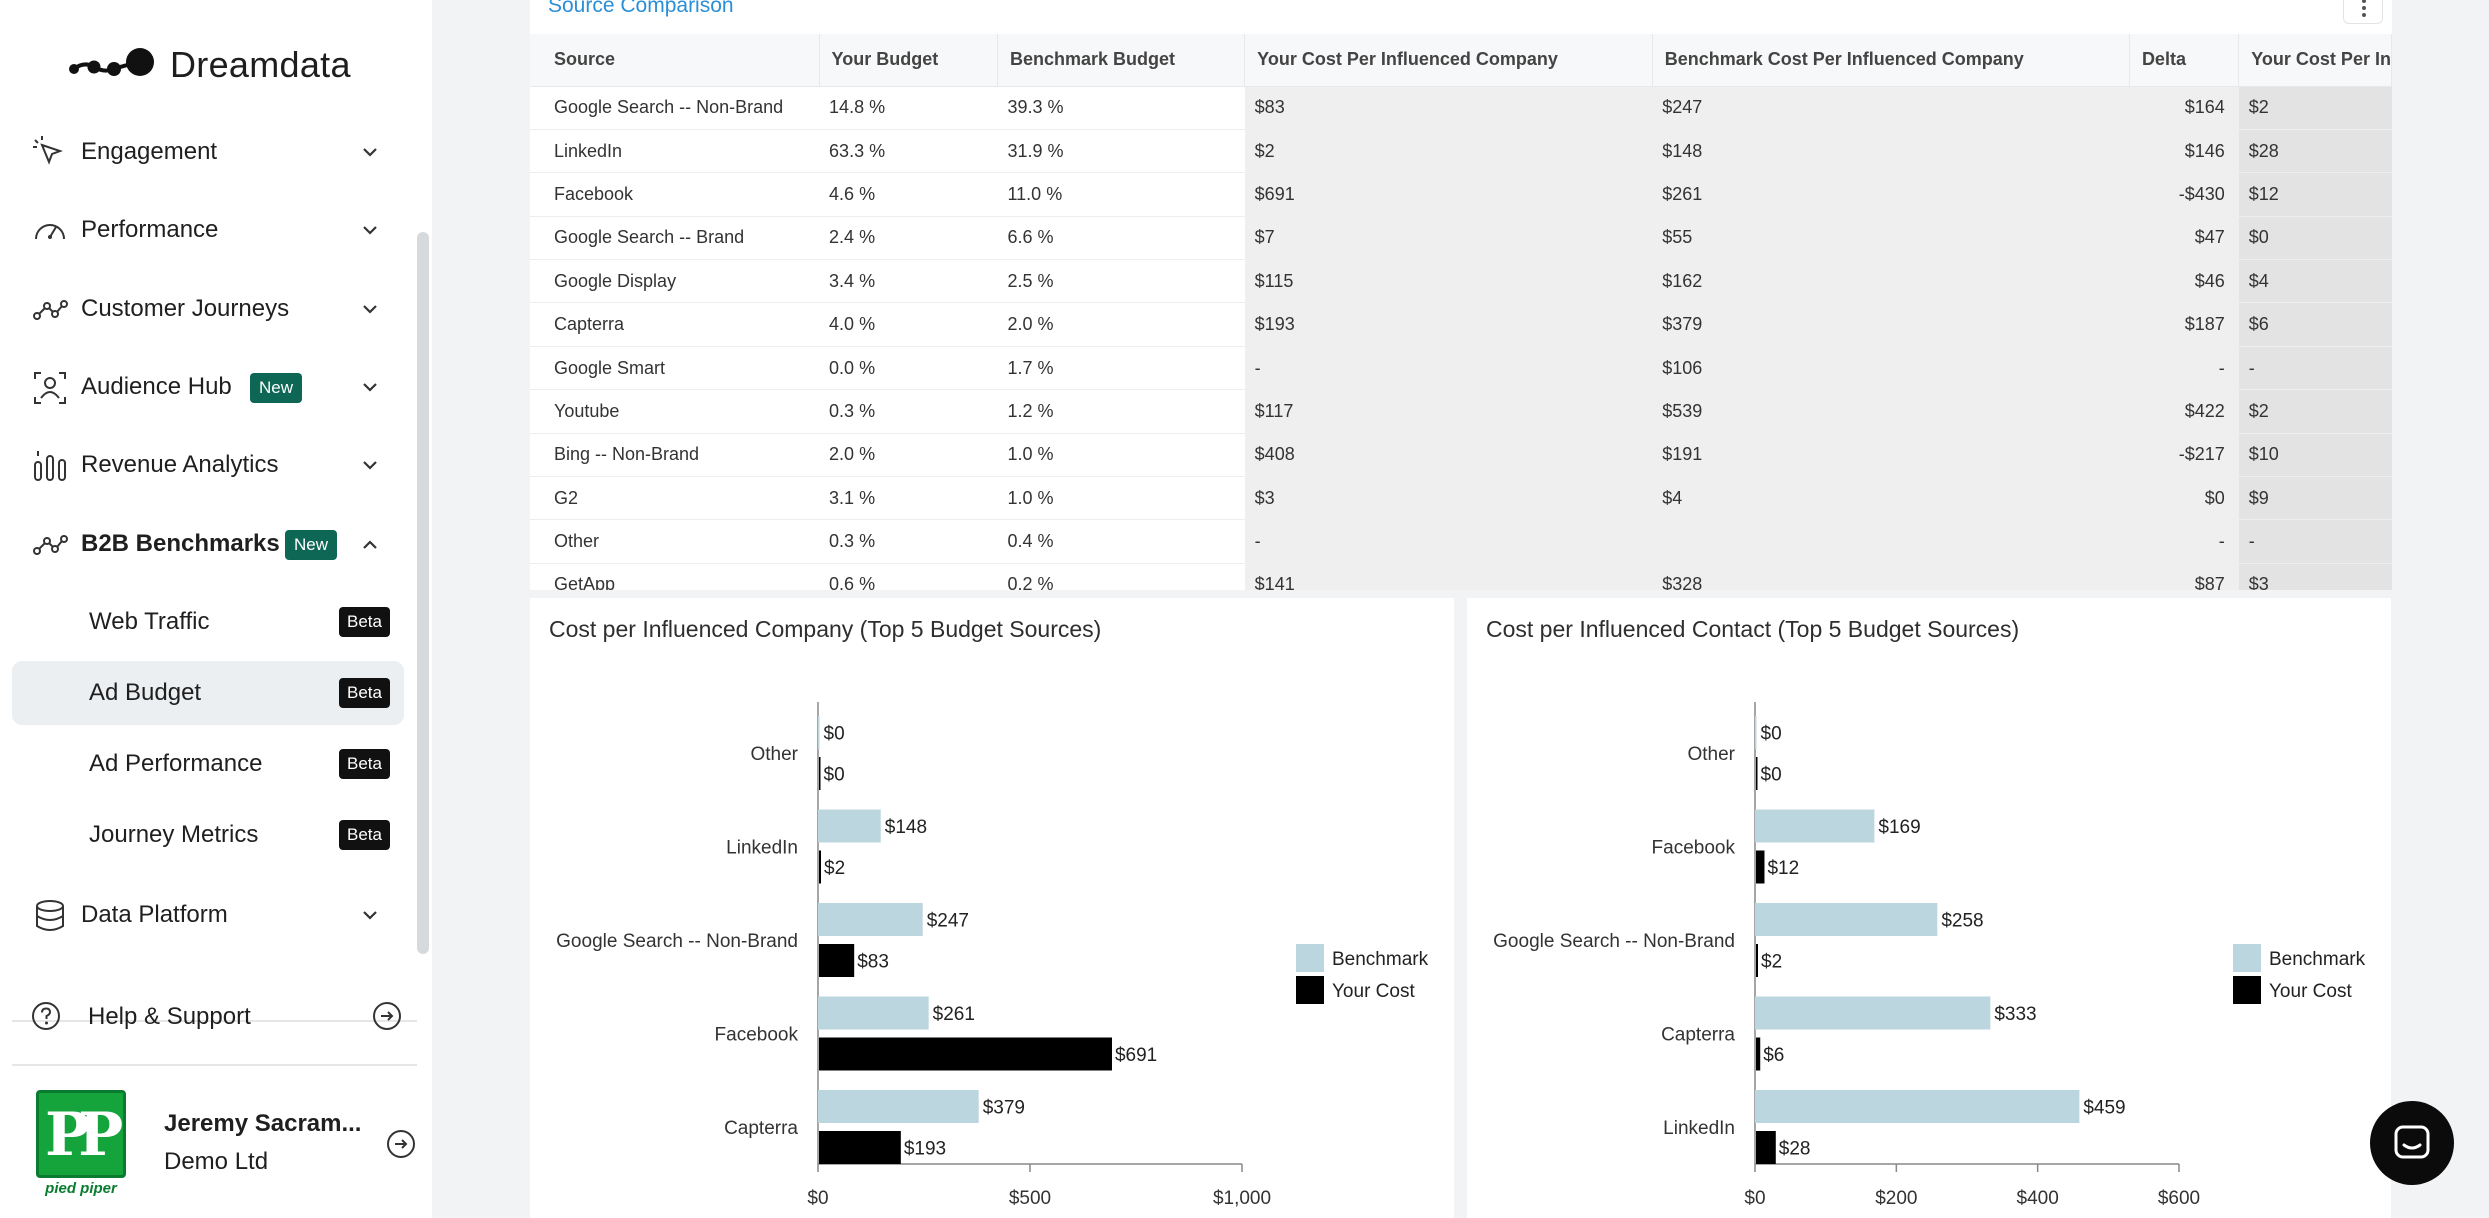 This screenshot has width=2489, height=1218. Describe the element at coordinates (1771, 962) in the screenshot. I see `data-label: $2` at that location.